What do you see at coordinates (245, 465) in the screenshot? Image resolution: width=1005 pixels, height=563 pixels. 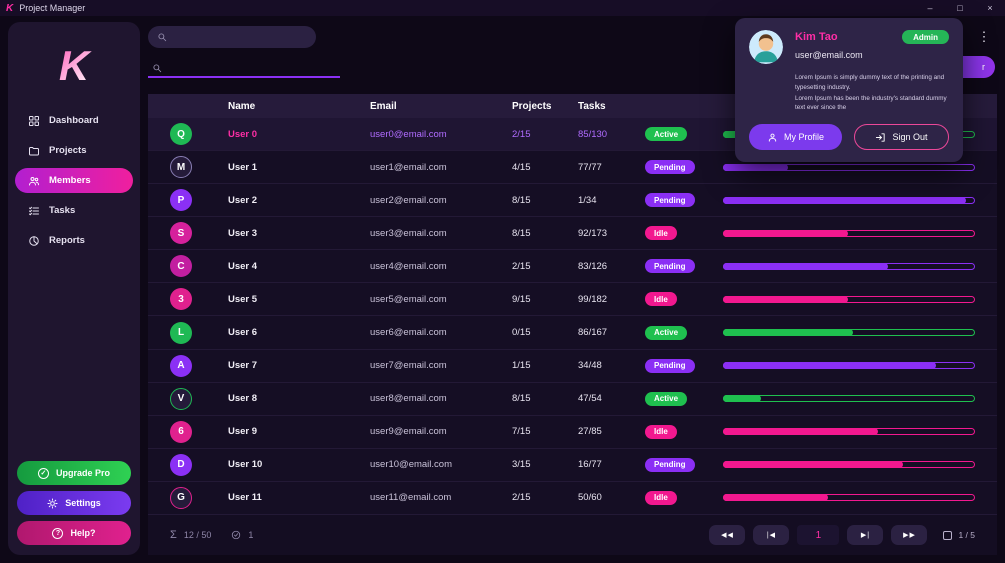 I see `member-name: User 10` at bounding box center [245, 465].